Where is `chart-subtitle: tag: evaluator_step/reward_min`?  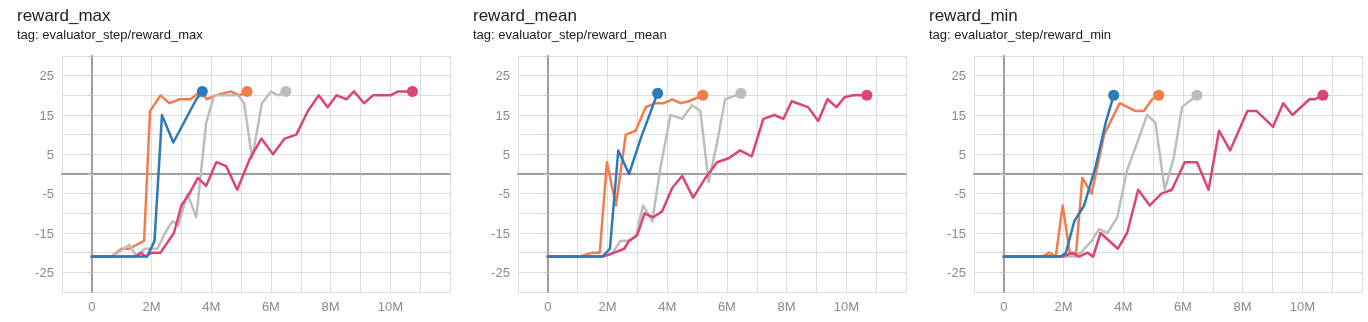
chart-subtitle: tag: evaluator_step/reward_min is located at coordinates (1020, 34).